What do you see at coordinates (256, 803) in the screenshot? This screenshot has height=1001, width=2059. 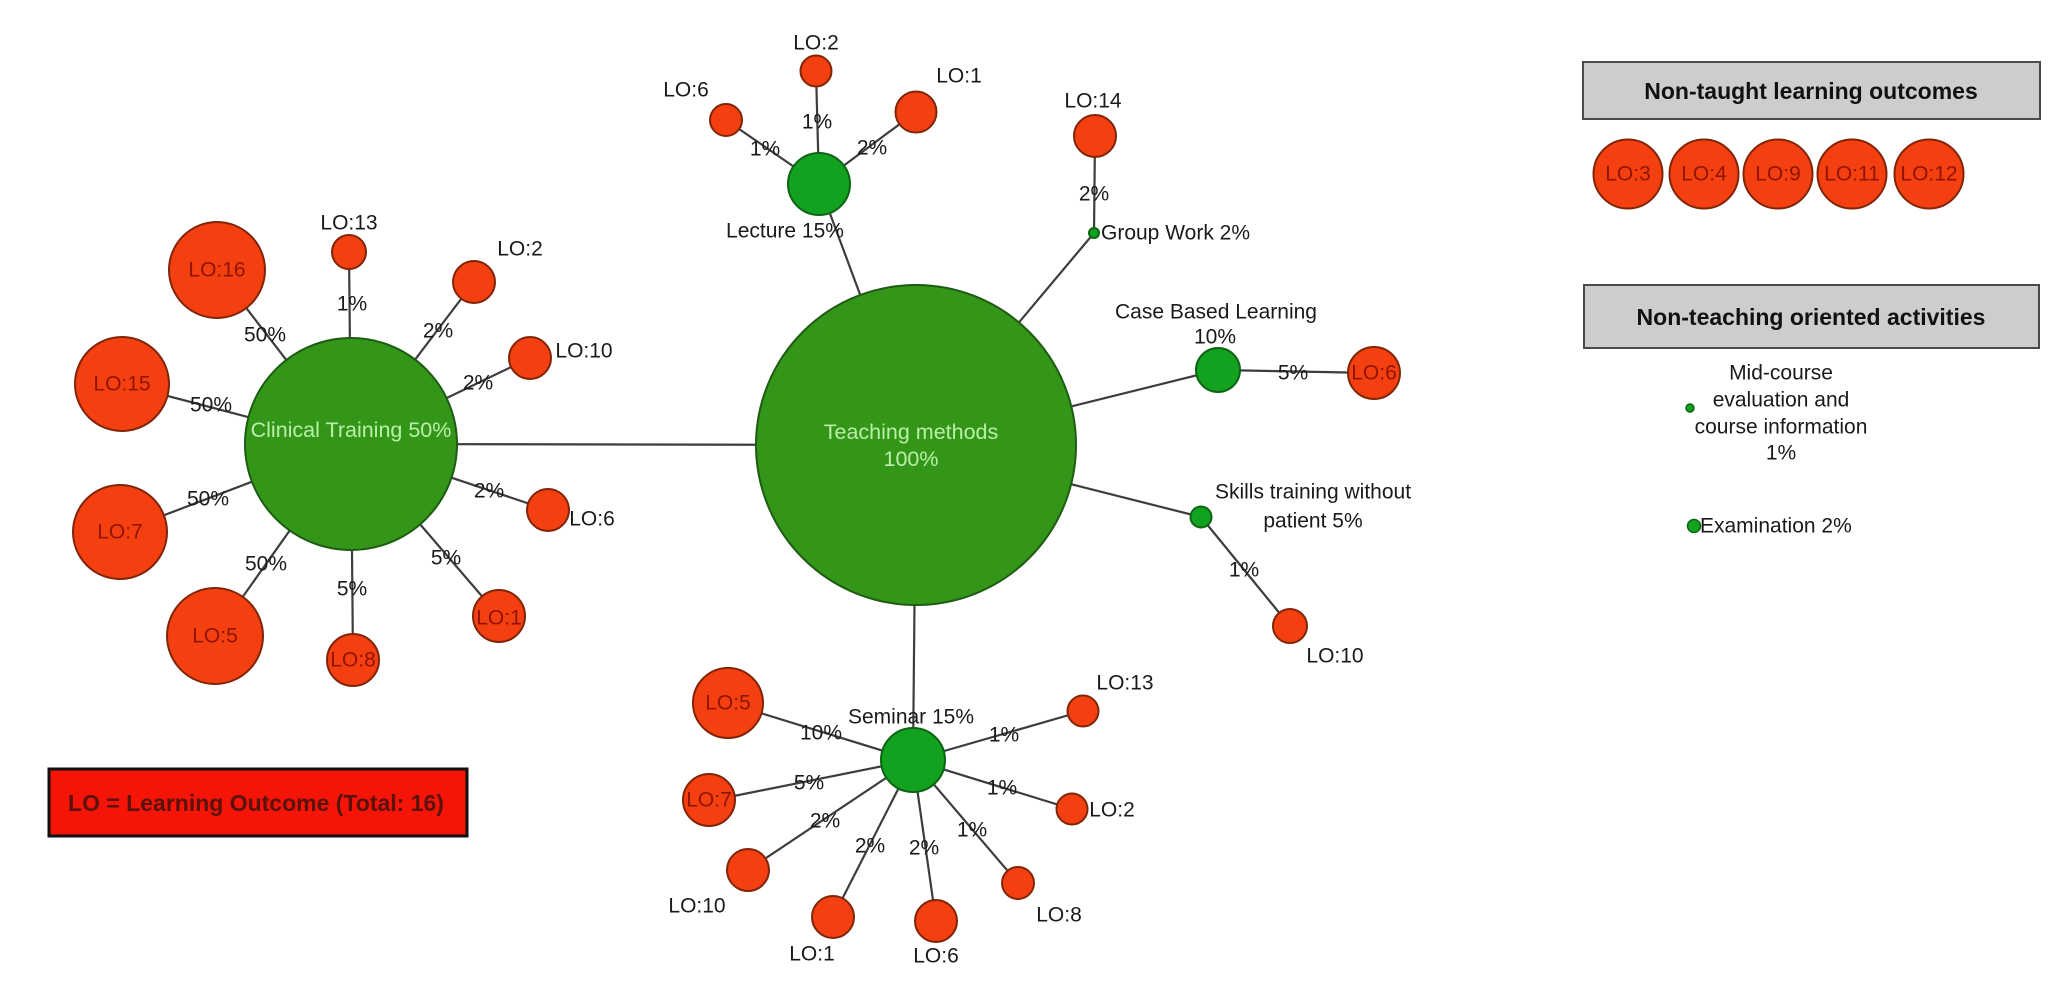 I see `svg-text:LO = Learning Outcome (Total:: LO = Learning Outcome (Total: 16)` at bounding box center [256, 803].